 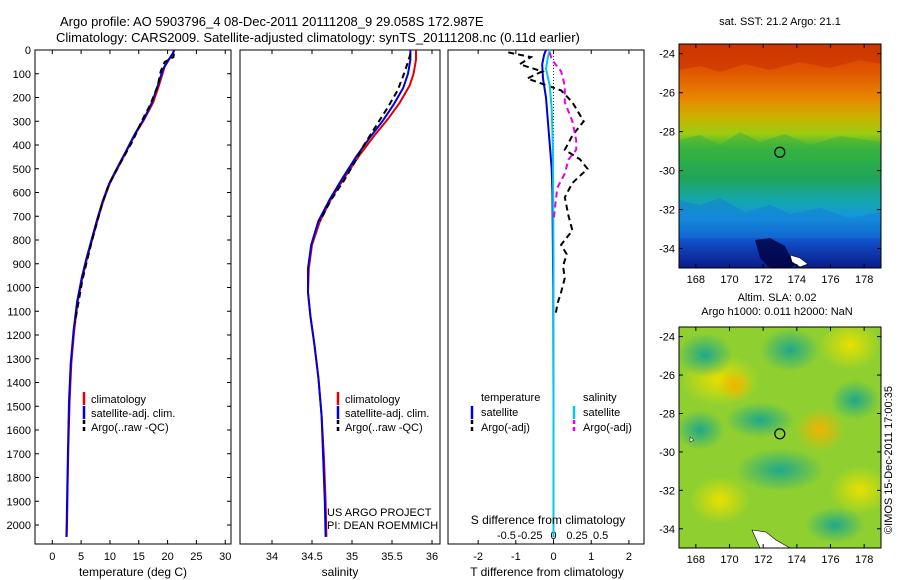 I want to click on salinity-series, so click(x=361, y=293).